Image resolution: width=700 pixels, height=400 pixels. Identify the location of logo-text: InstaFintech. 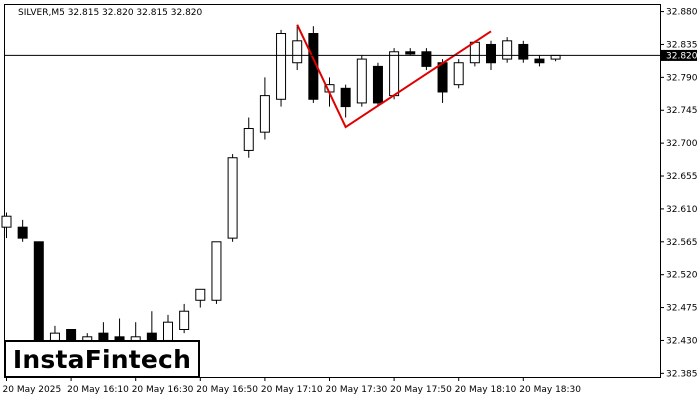
(102, 359).